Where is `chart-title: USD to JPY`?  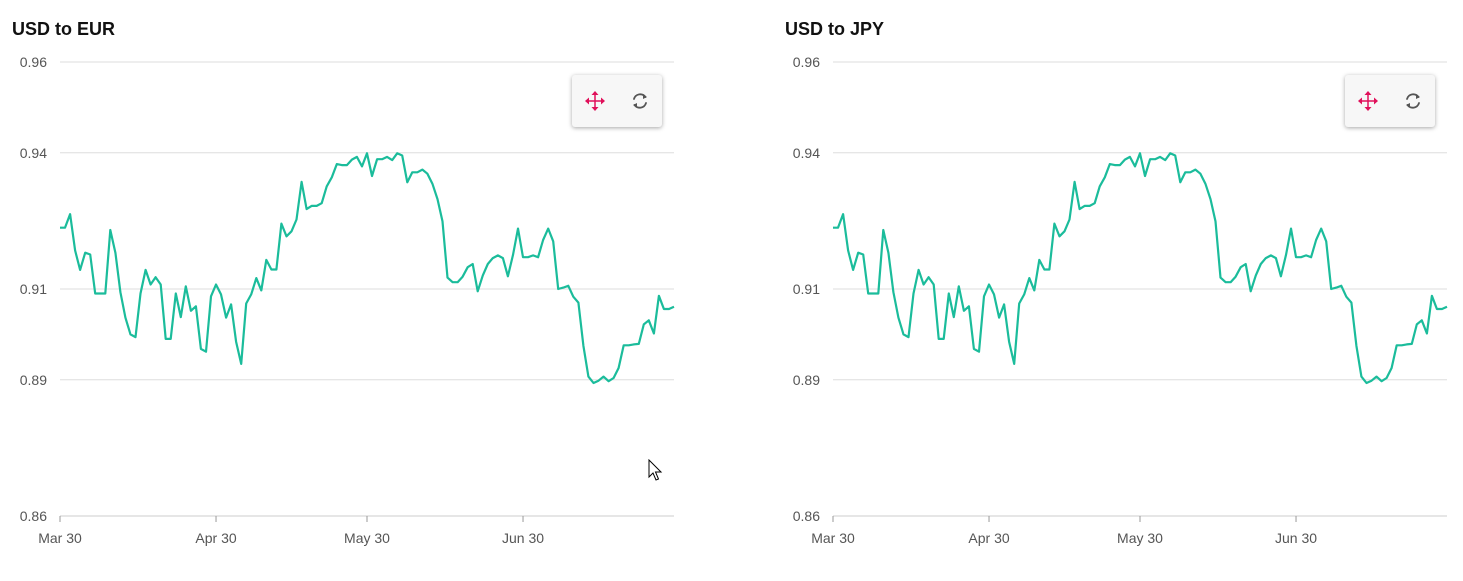
chart-title: USD to JPY is located at coordinates (835, 29).